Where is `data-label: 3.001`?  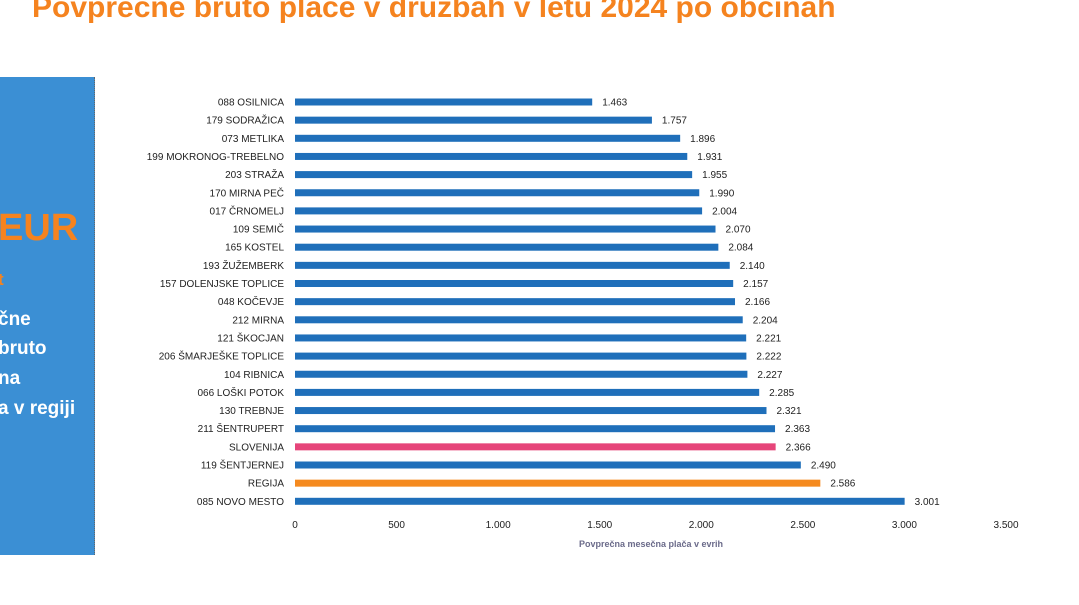
data-label: 3.001 is located at coordinates (927, 502).